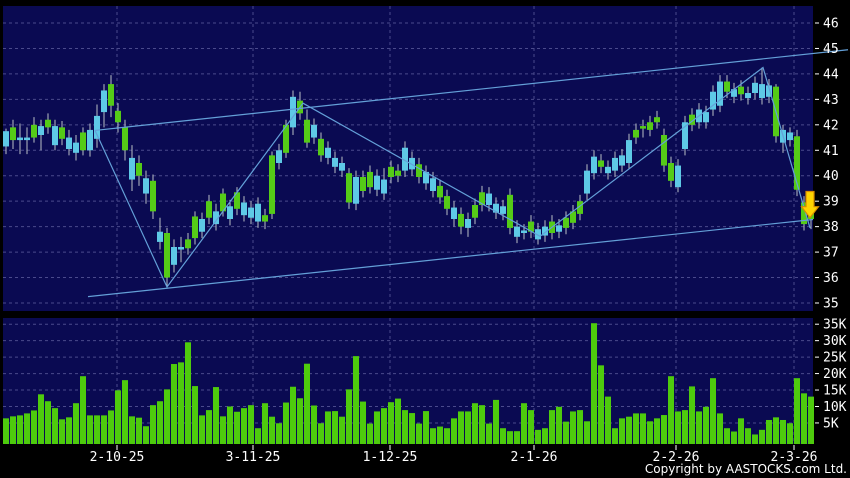  What do you see at coordinates (835, 374) in the screenshot?
I see `volume-tick-label: 20K` at bounding box center [835, 374].